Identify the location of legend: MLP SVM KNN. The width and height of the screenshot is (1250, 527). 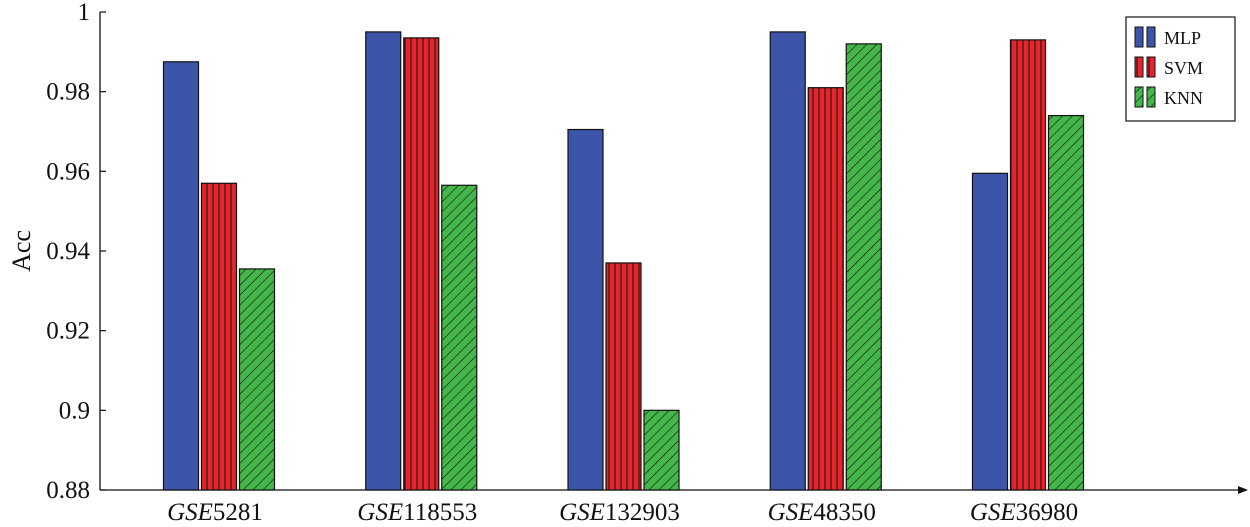
(1180, 69).